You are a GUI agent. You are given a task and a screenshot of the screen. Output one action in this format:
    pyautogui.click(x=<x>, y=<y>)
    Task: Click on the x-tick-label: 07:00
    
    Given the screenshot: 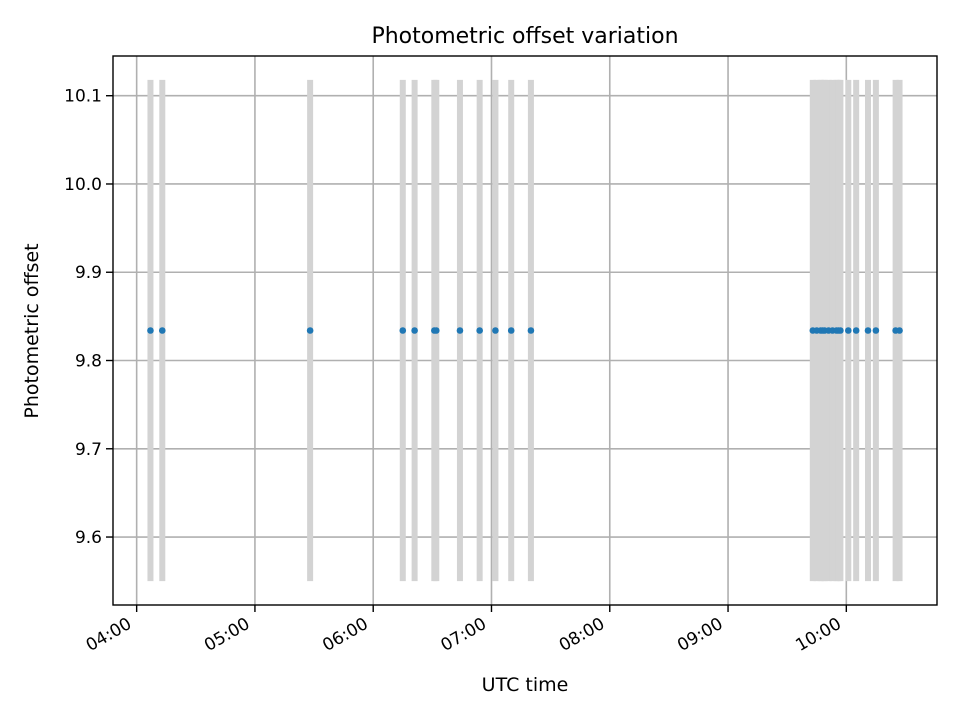 What is the action you would take?
    pyautogui.click(x=464, y=635)
    